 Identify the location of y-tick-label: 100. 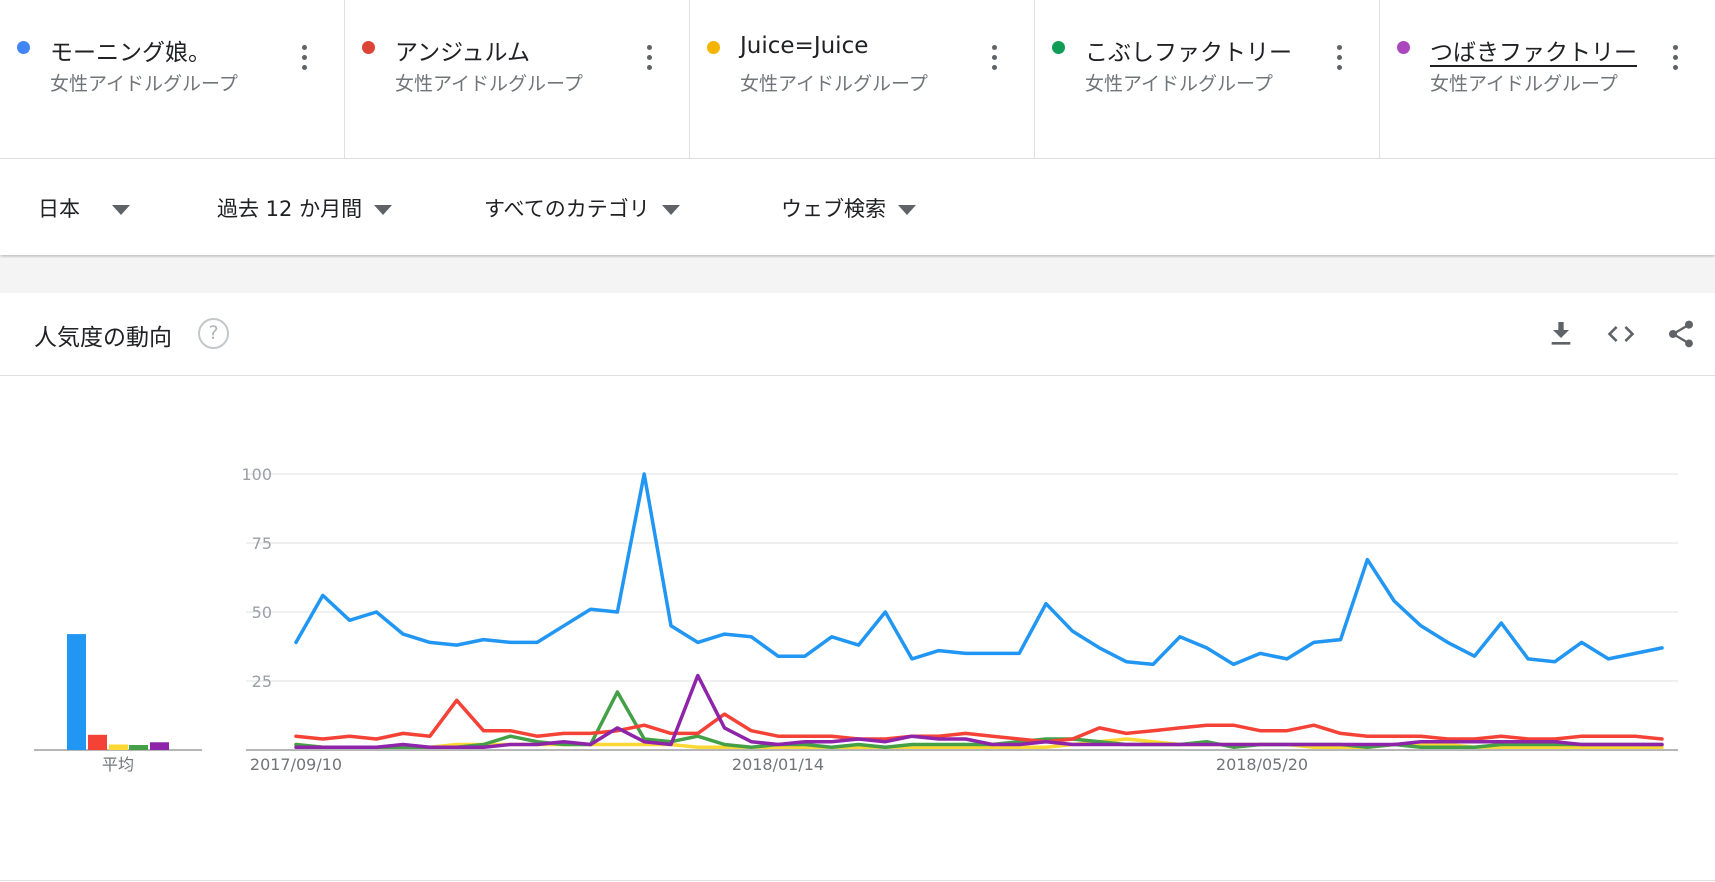
(256, 474).